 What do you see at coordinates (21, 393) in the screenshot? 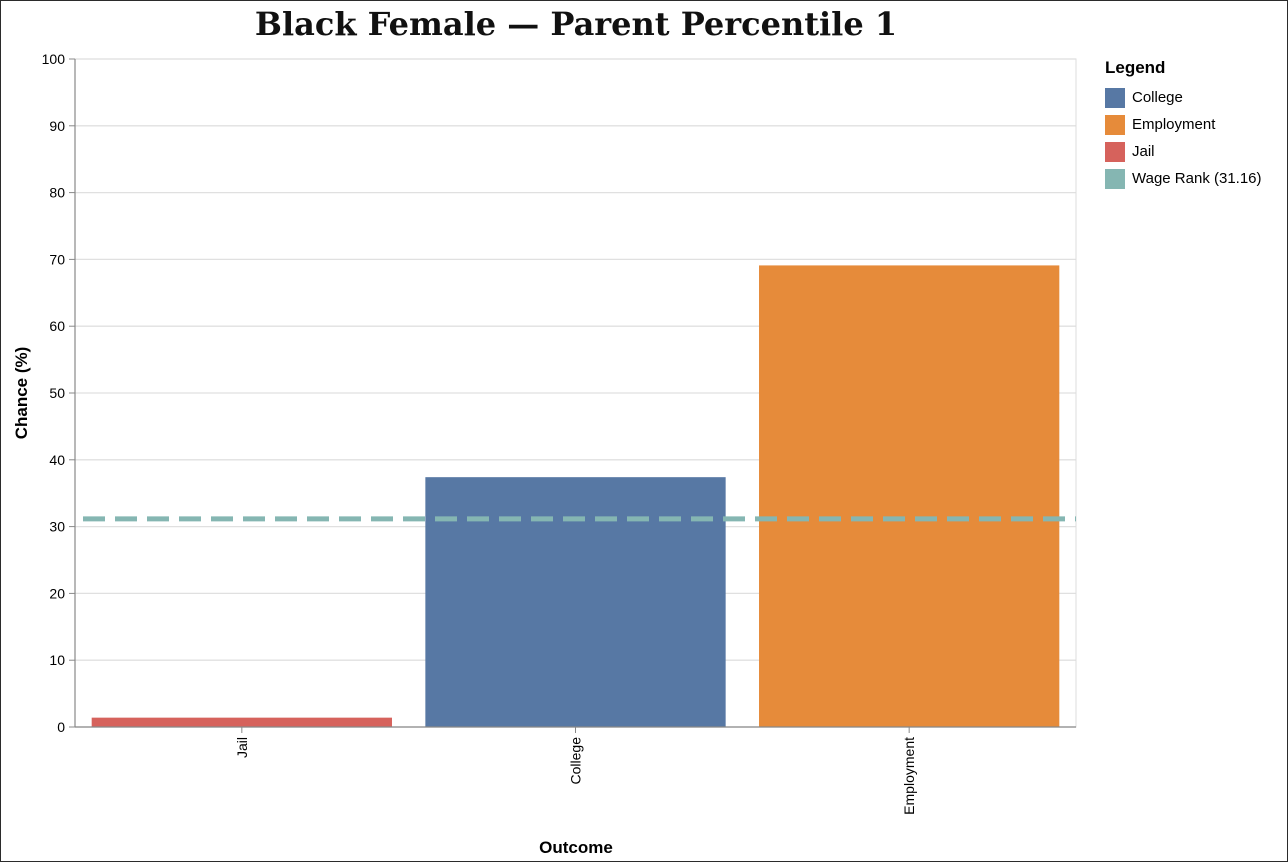
I see `y-axis-title: Chance (%)` at bounding box center [21, 393].